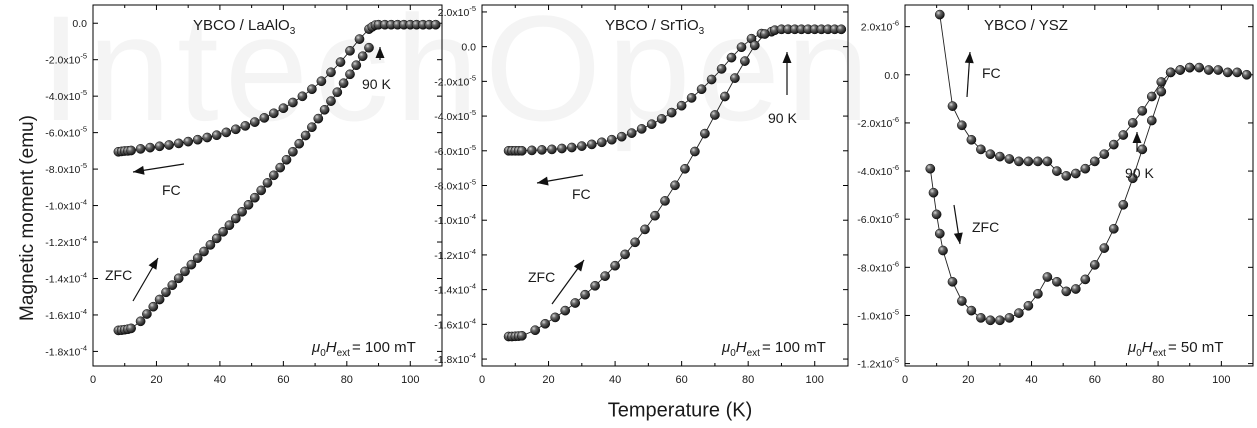 This screenshot has width=1257, height=428. Describe the element at coordinates (410, 380) in the screenshot. I see `x-tick-label: 100` at that location.